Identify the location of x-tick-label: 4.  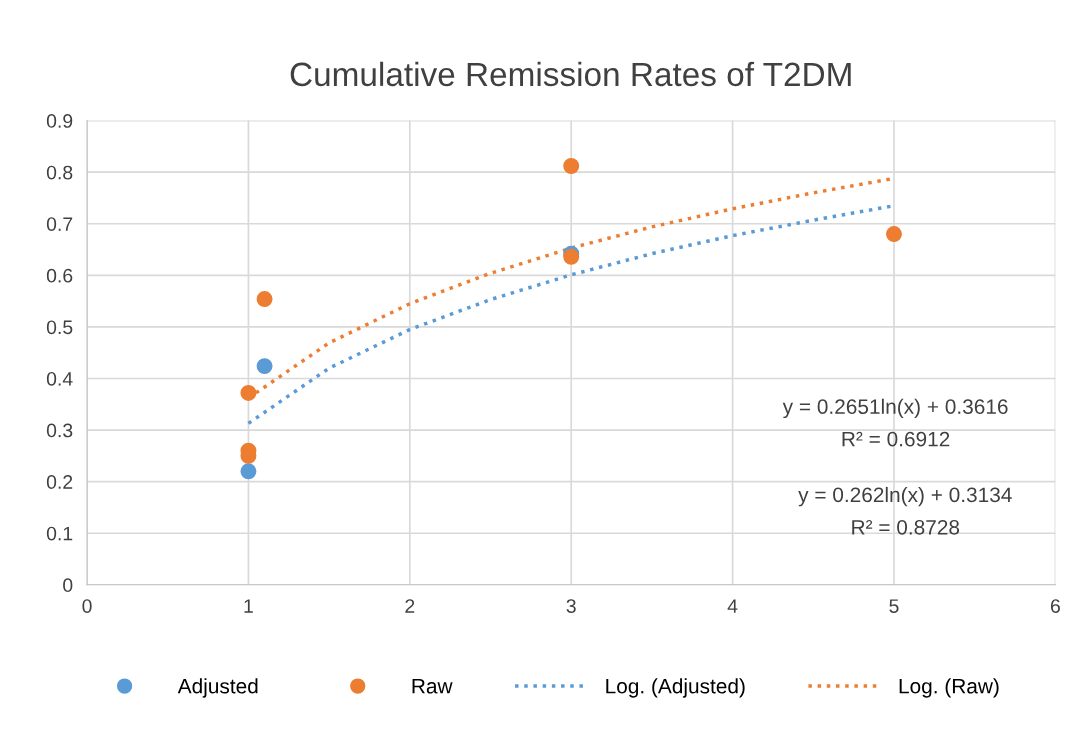
(732, 606).